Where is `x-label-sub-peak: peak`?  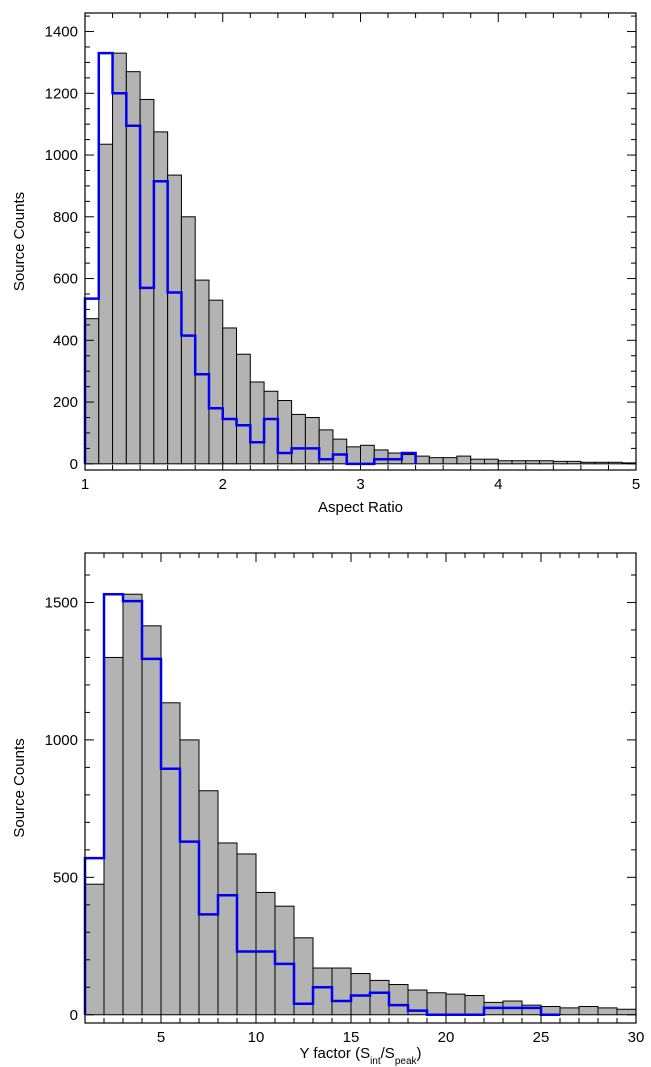 x-label-sub-peak: peak is located at coordinates (406, 1061).